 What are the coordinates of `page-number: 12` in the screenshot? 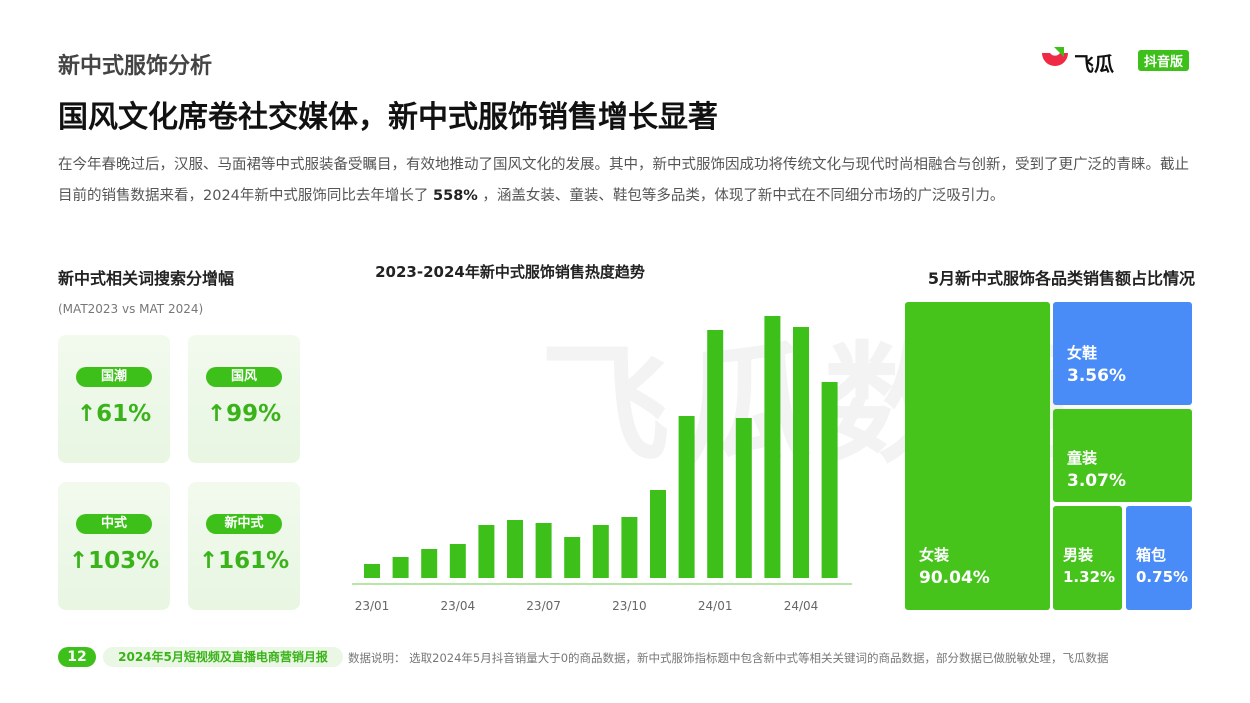 It's located at (77, 657).